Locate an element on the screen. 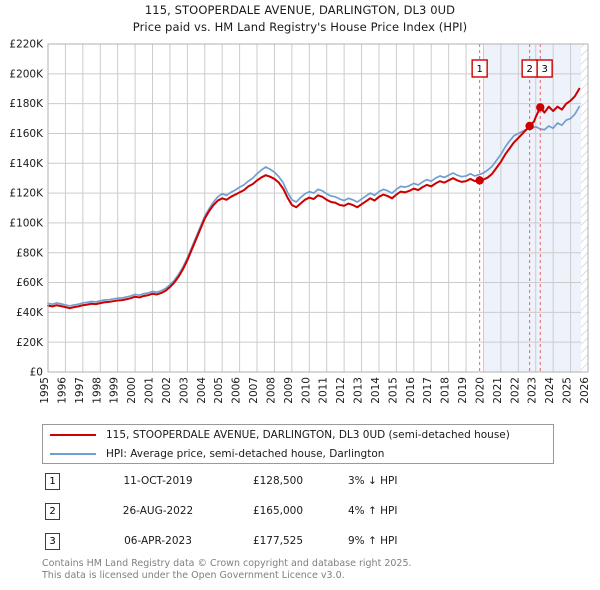 Image resolution: width=600 pixels, height=590 pixels. x-tick-label: 2002 is located at coordinates (167, 390).